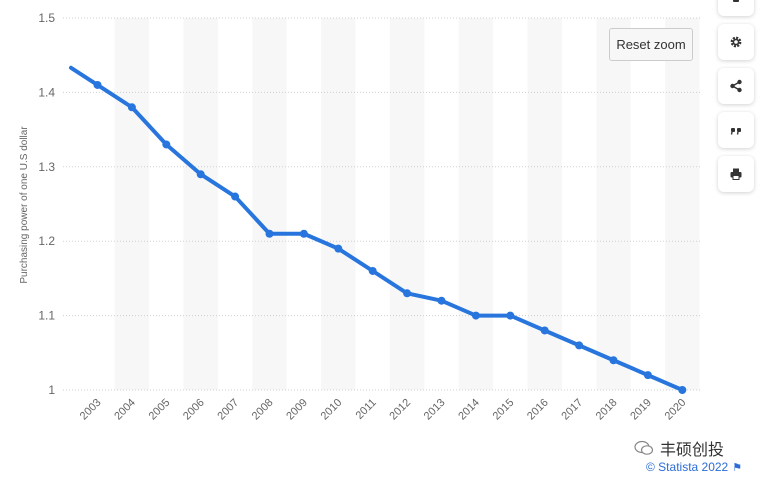  Describe the element at coordinates (51, 390) in the screenshot. I see `y-tick-label: 1` at that location.